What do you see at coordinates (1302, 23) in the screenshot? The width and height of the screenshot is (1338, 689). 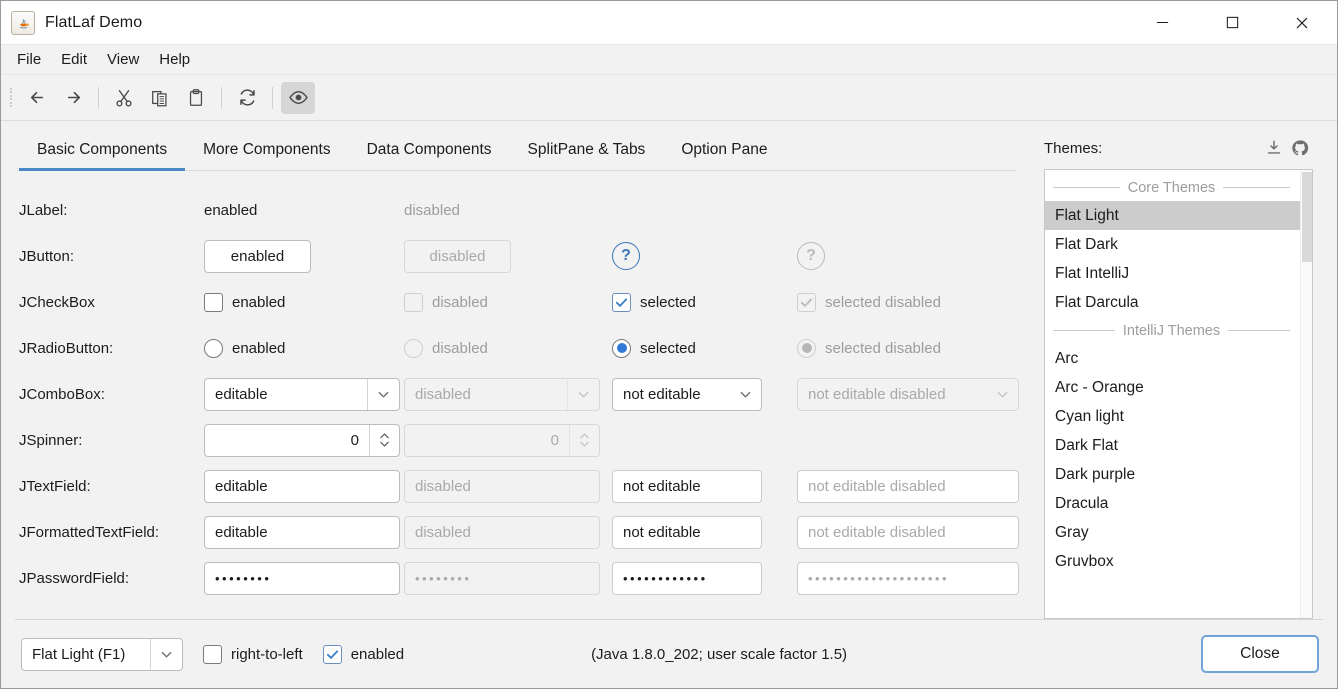 I see `close-window-button` at bounding box center [1302, 23].